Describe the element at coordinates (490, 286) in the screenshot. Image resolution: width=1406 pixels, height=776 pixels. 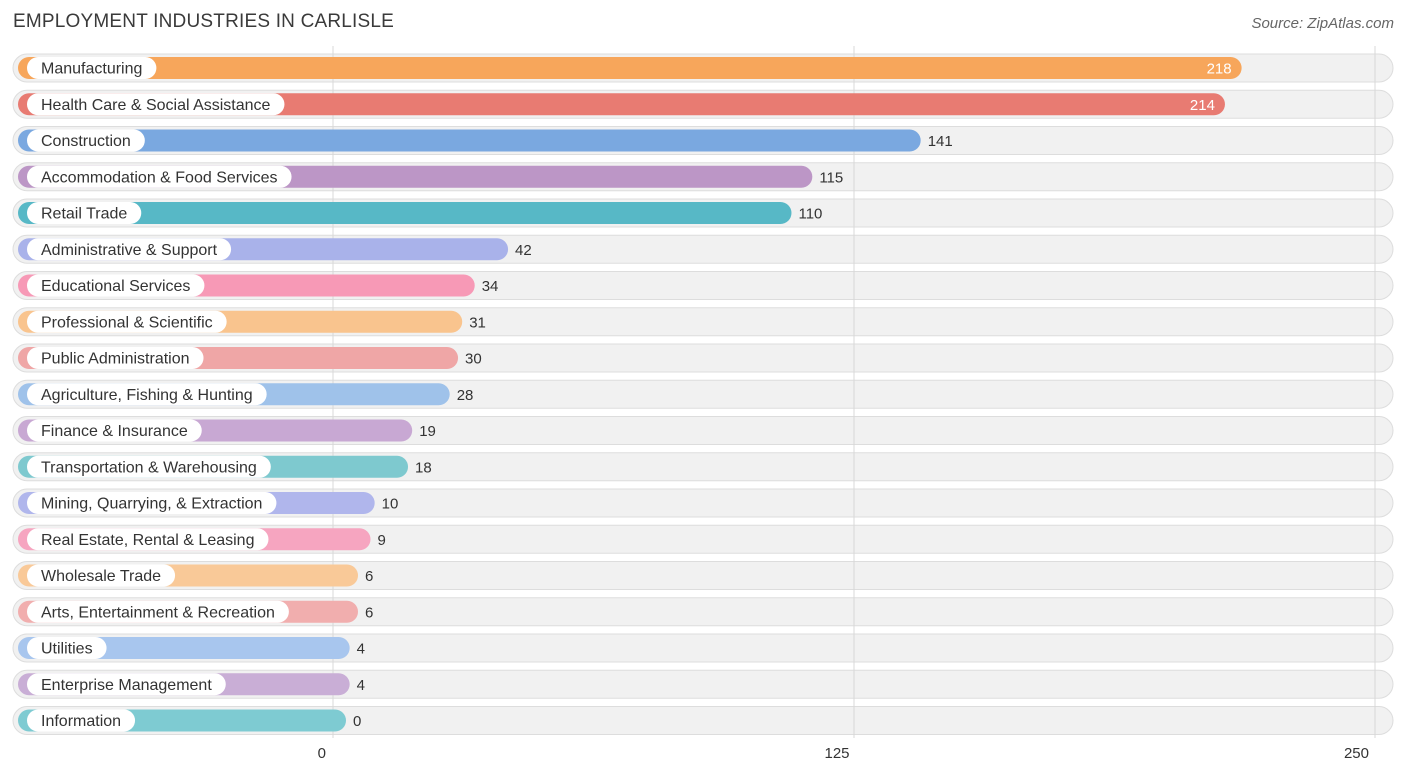
I see `value-label: 34` at that location.